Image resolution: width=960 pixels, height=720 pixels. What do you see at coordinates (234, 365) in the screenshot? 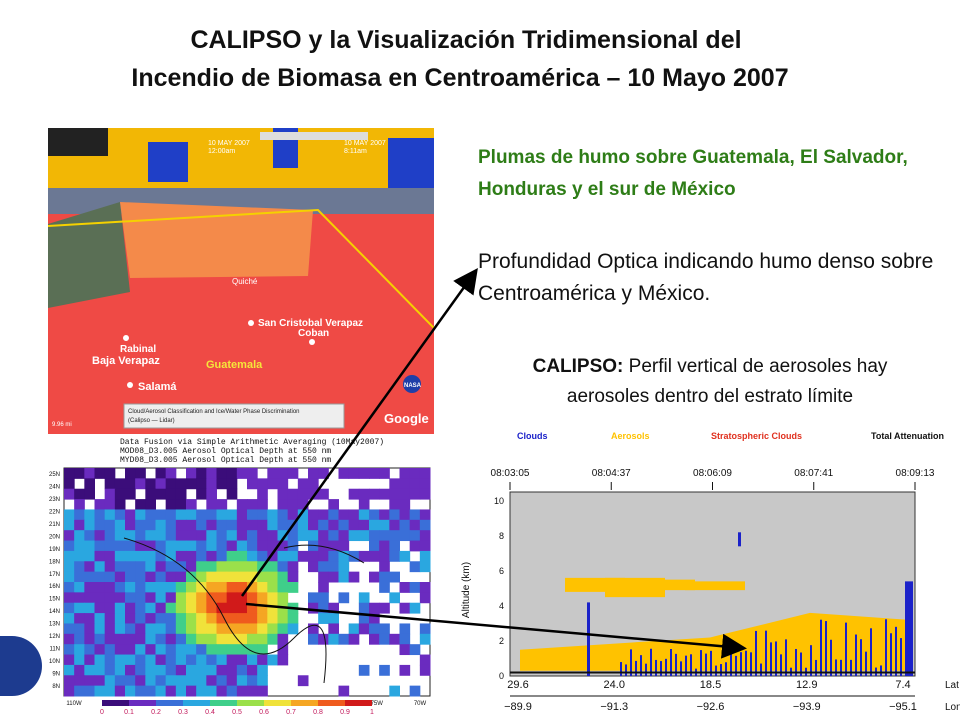
I see `place-guatemala: Guatemala` at bounding box center [234, 365].